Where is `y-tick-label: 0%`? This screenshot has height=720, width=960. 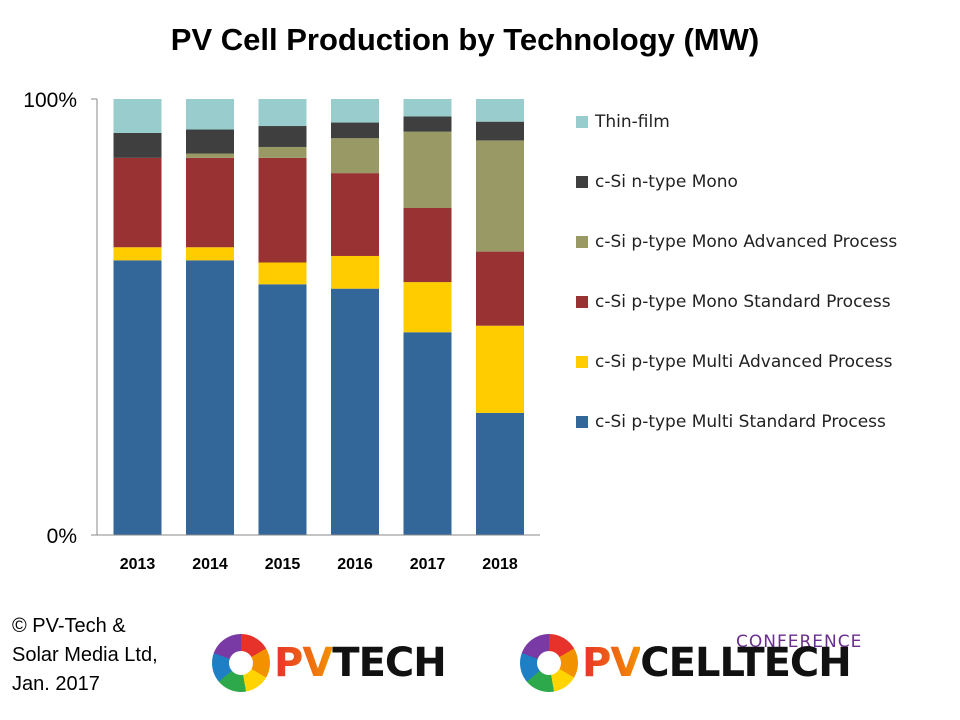
y-tick-label: 0% is located at coordinates (62, 536).